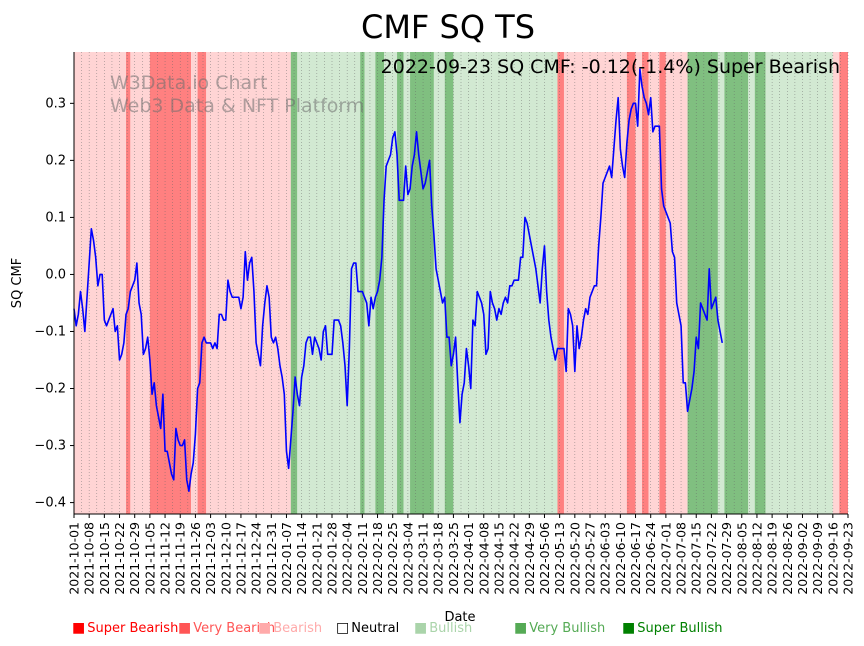  I want to click on legend-label: Very Bearish, so click(234, 628).